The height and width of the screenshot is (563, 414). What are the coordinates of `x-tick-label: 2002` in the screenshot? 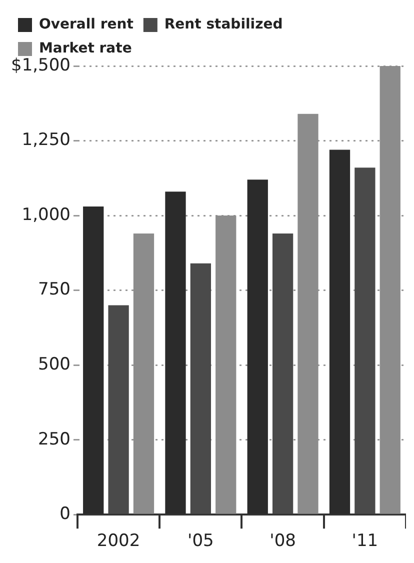 It's located at (118, 541).